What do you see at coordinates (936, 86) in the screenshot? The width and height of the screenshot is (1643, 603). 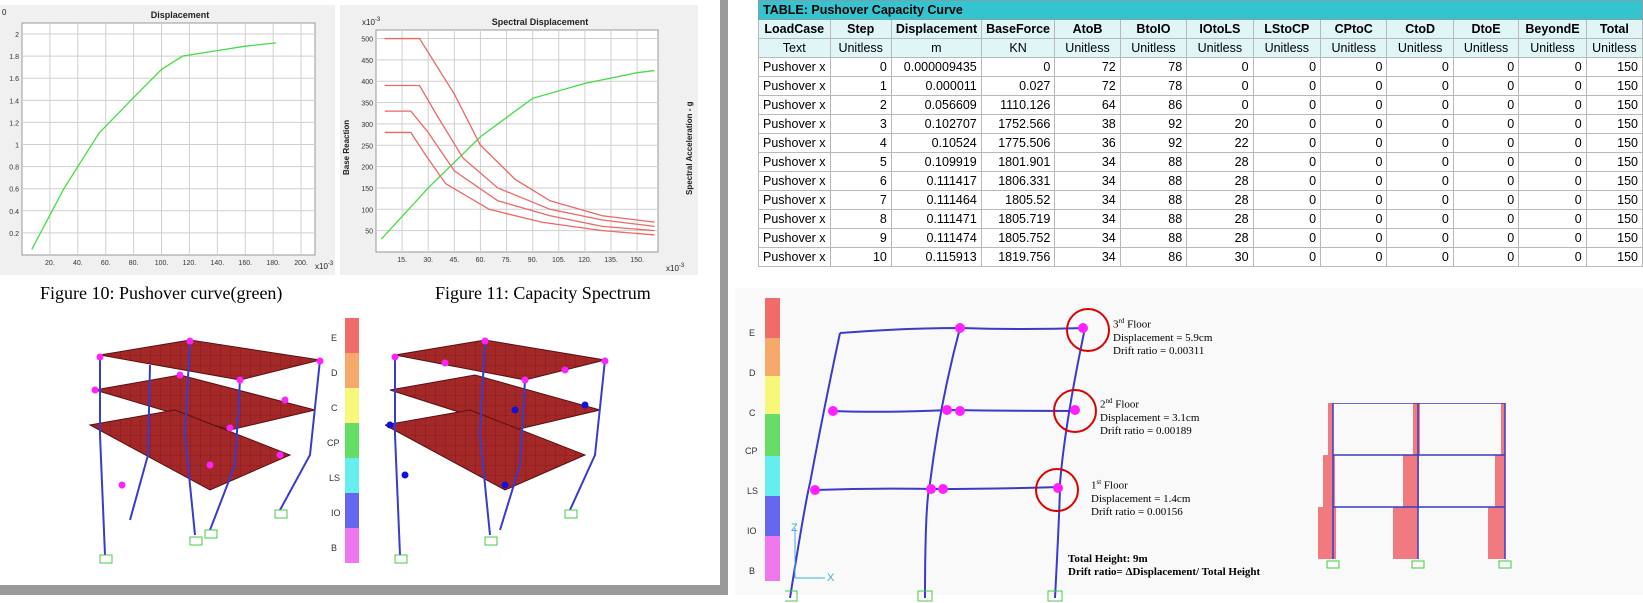 I see `table-cell: 0.000011` at bounding box center [936, 86].